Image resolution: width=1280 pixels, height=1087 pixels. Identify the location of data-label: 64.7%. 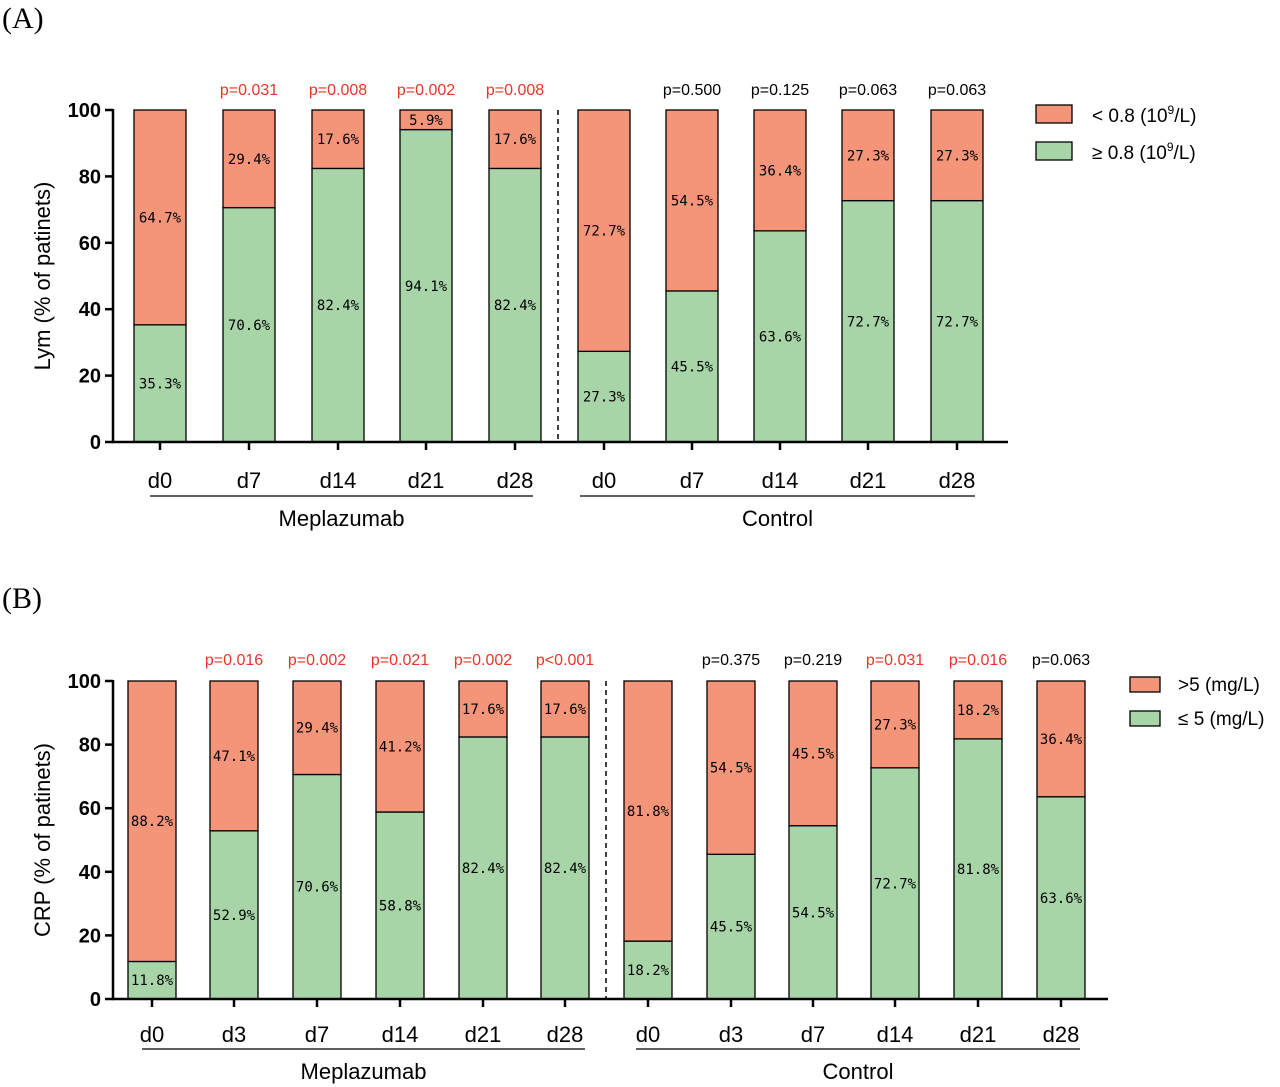
(160, 218).